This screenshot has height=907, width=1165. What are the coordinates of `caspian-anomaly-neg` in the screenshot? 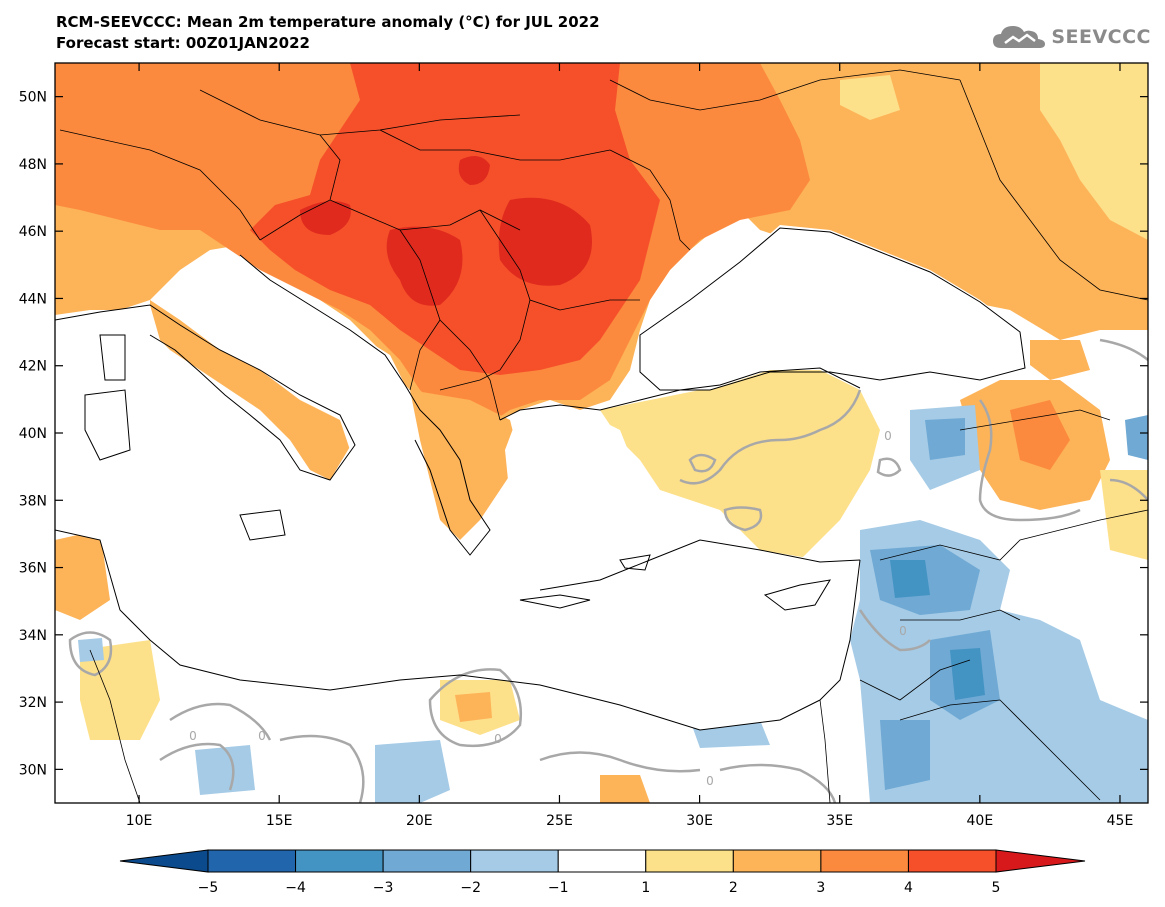 It's located at (1136, 437).